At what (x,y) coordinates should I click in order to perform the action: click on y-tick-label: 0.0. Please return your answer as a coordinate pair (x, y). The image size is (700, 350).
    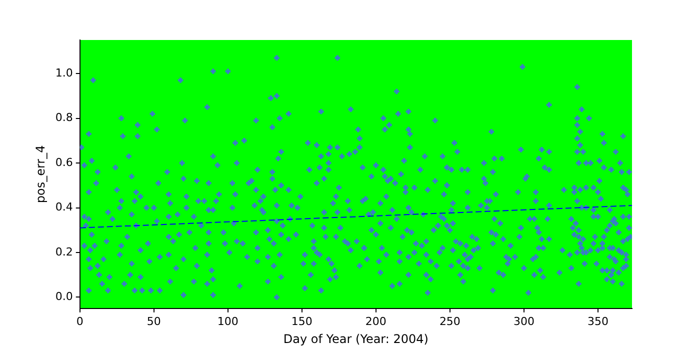
    Looking at the image, I should click on (64, 297).